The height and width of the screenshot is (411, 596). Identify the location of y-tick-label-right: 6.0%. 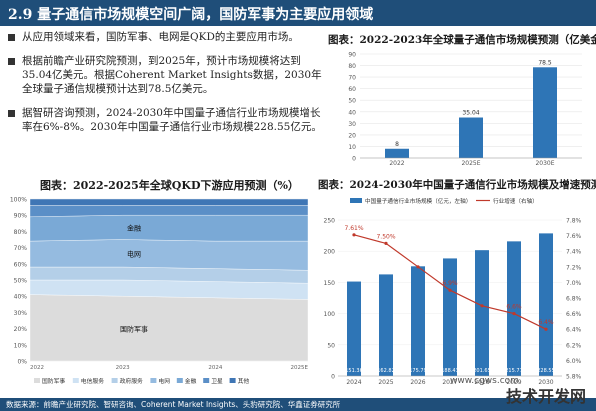
(574, 361).